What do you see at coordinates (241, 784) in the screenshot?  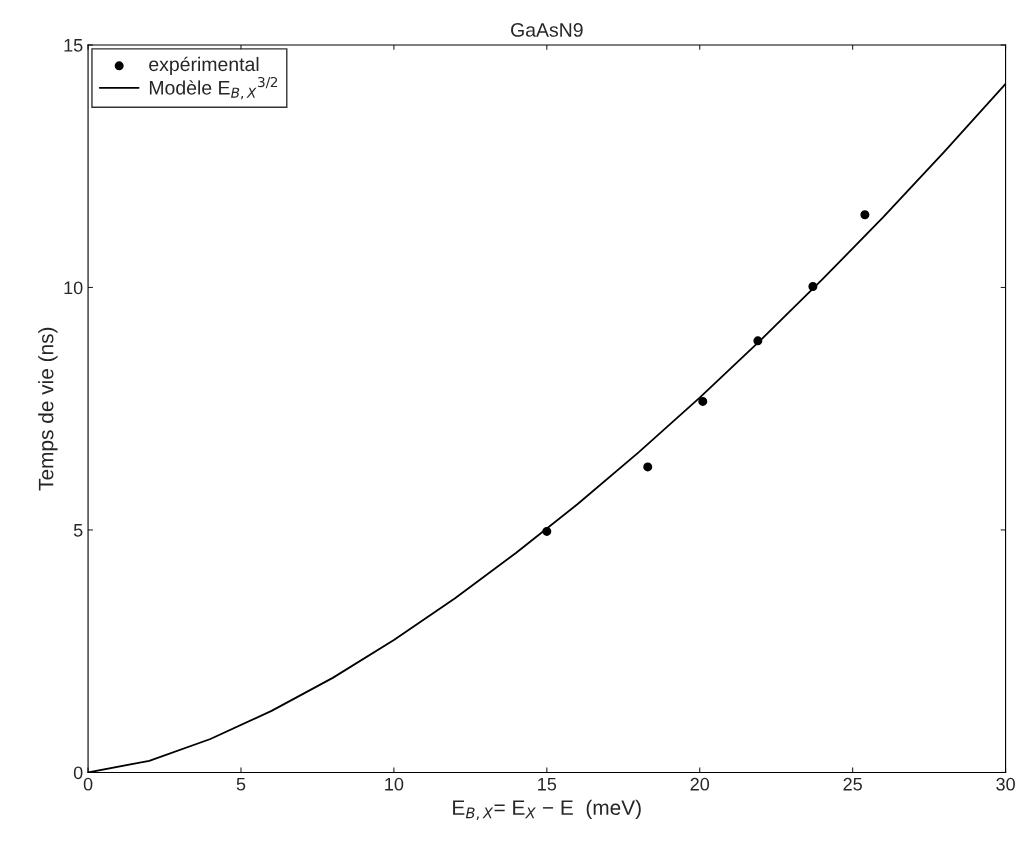 I see `x-tick-label: 5` at bounding box center [241, 784].